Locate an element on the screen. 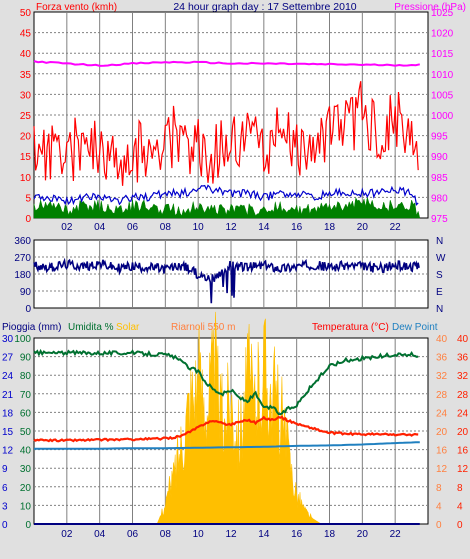 This screenshot has height=559, width=470. rain-axis-label: Pioggia (mm) is located at coordinates (31, 327).